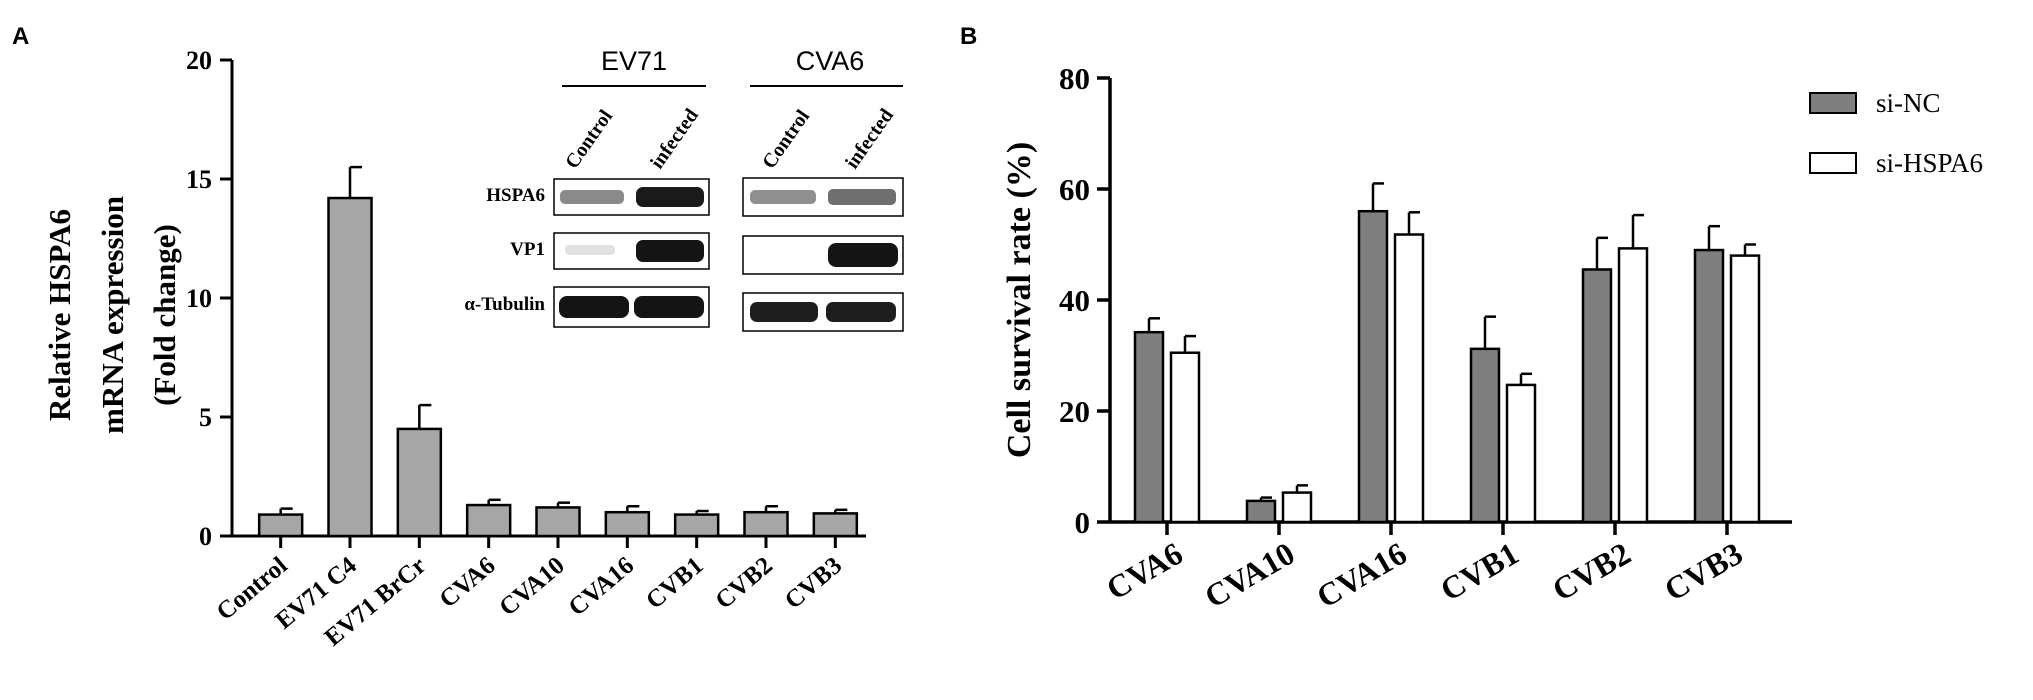  Describe the element at coordinates (112, 315) in the screenshot. I see `chart-a-ylabel-line2: mRNA expression` at that location.